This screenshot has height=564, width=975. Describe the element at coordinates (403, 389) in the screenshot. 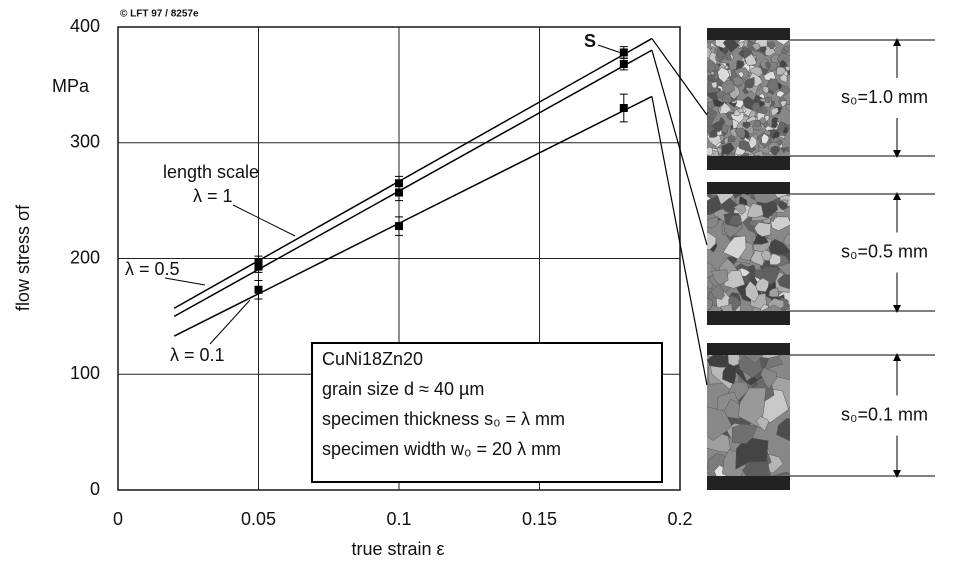

I see `info-line: grain size d ≈ 40 µm` at that location.